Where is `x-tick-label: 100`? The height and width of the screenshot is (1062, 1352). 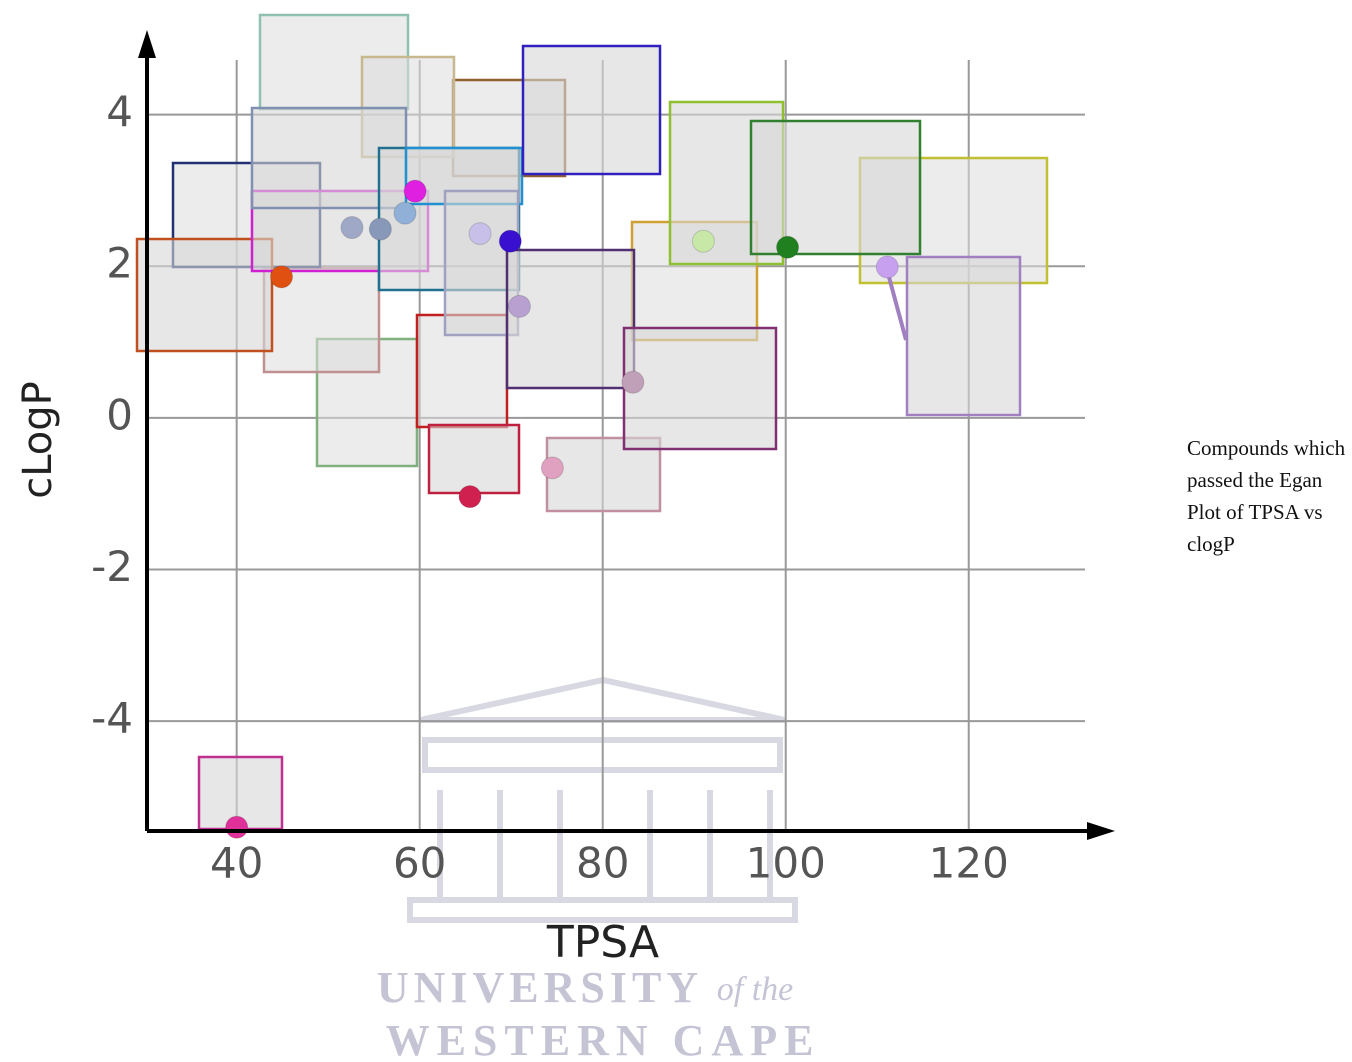 x-tick-label: 100 is located at coordinates (786, 863).